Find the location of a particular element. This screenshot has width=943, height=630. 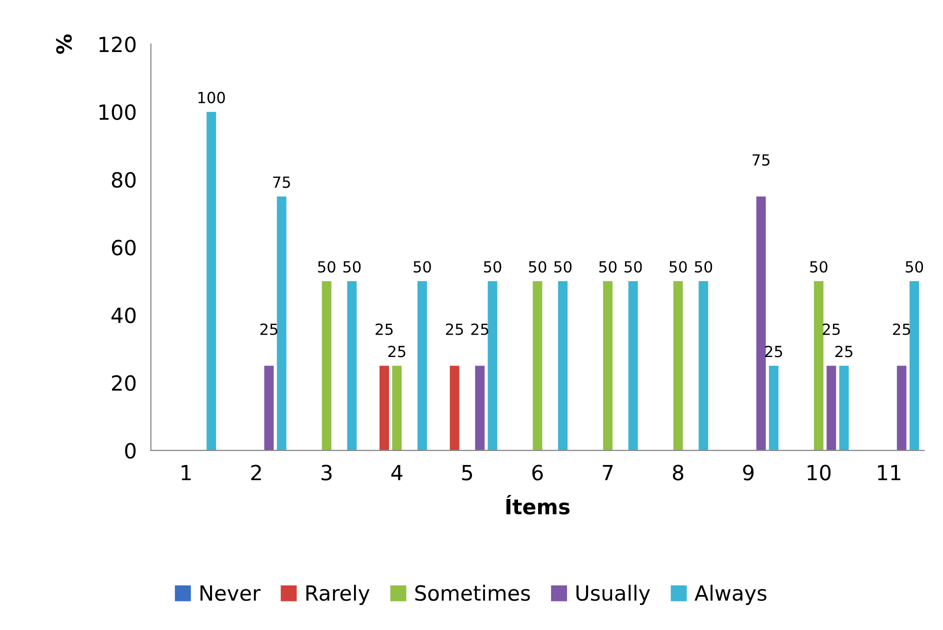

y-tick-label: 0 is located at coordinates (130, 450).